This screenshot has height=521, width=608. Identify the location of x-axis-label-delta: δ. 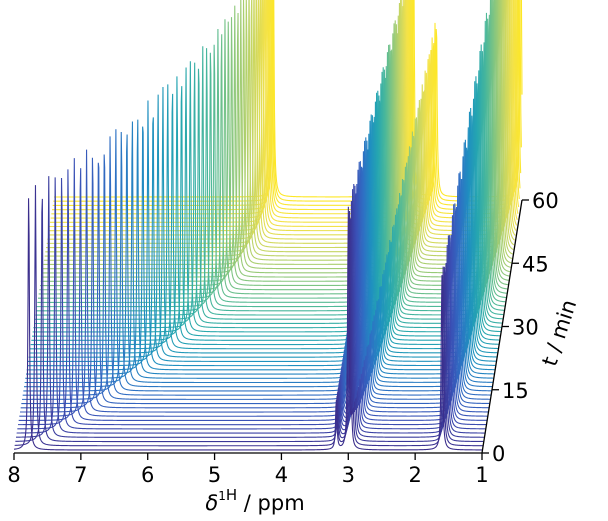
(211, 503).